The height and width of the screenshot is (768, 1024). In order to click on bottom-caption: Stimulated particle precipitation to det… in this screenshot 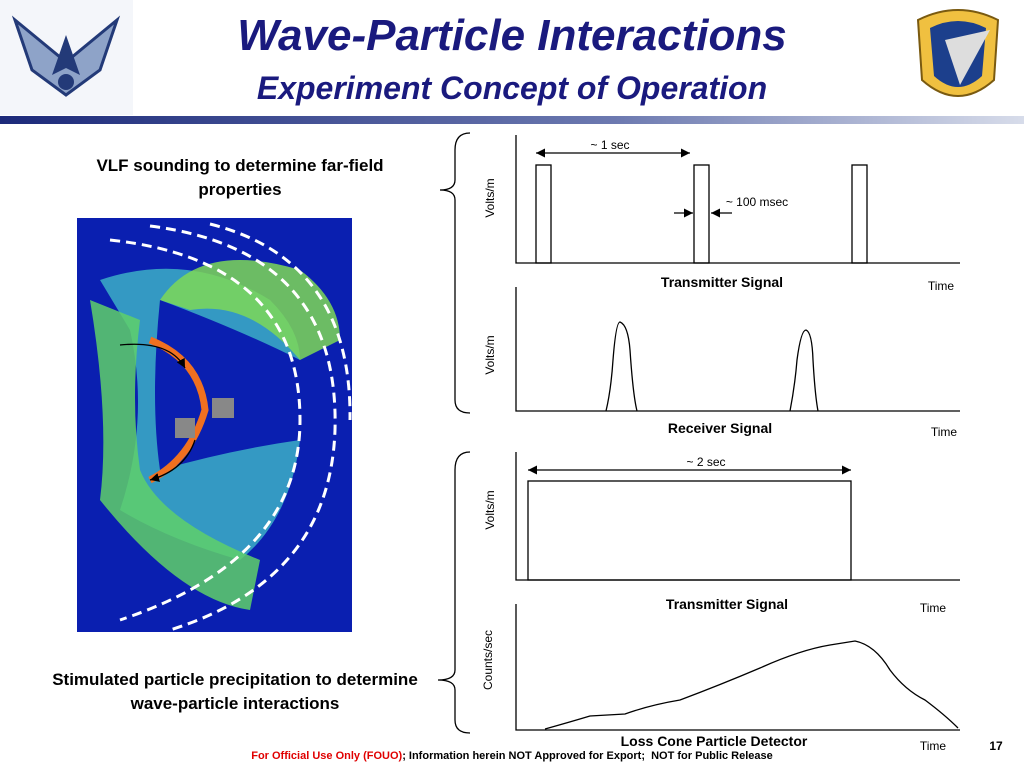, I will do `click(235, 691)`.